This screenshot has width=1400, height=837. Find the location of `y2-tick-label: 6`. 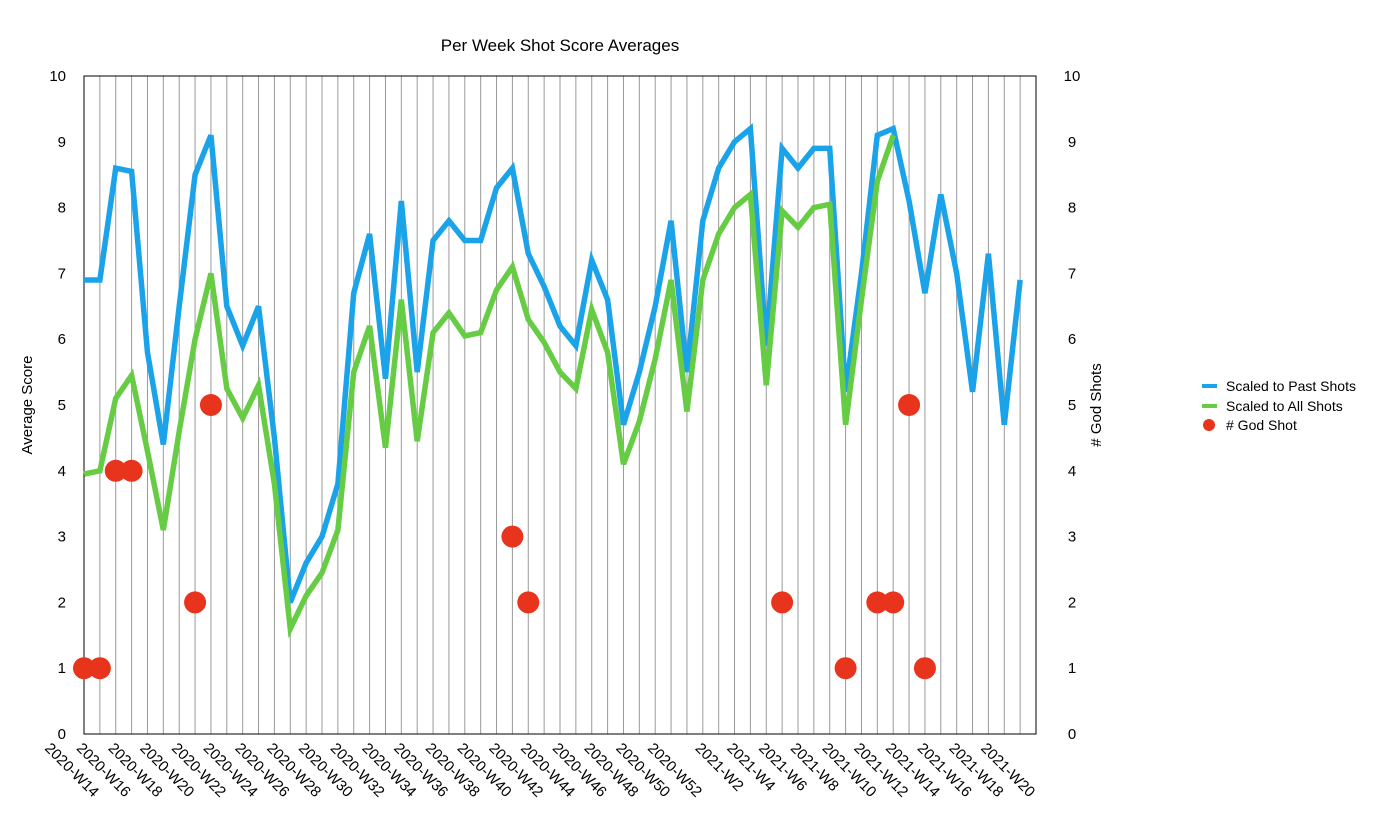

y2-tick-label: 6 is located at coordinates (1072, 339).